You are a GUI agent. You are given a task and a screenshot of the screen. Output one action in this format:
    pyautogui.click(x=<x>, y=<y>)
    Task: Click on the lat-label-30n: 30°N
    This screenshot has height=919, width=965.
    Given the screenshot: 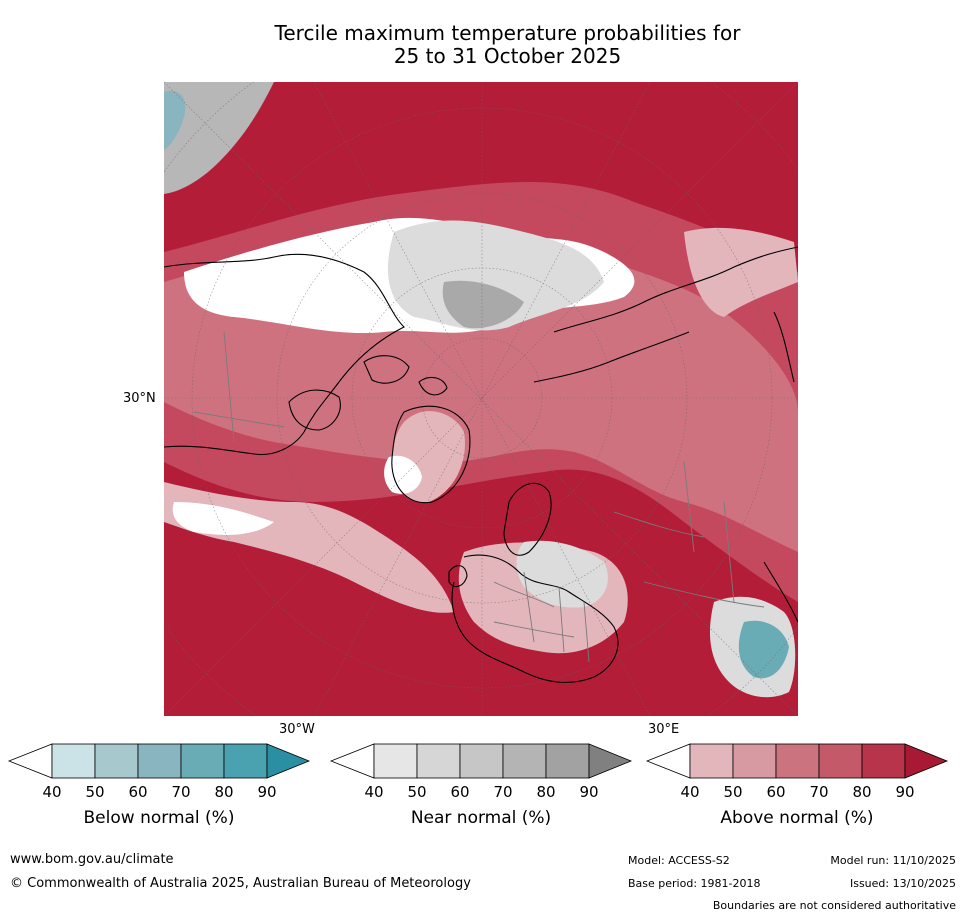 What is the action you would take?
    pyautogui.click(x=139, y=398)
    